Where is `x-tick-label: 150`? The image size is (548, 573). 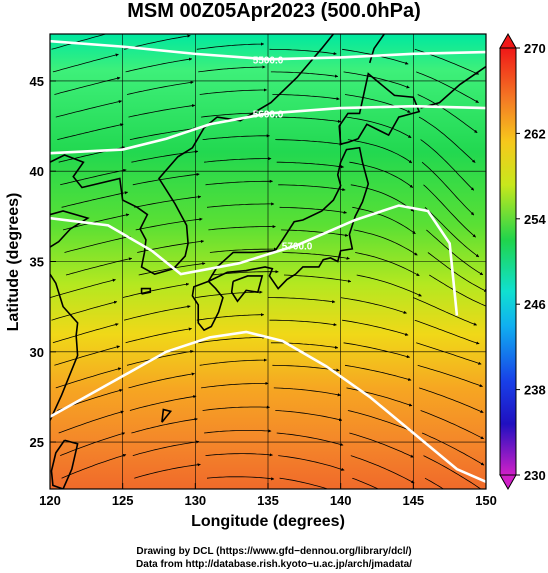
x-tick-label: 150 is located at coordinates (486, 500).